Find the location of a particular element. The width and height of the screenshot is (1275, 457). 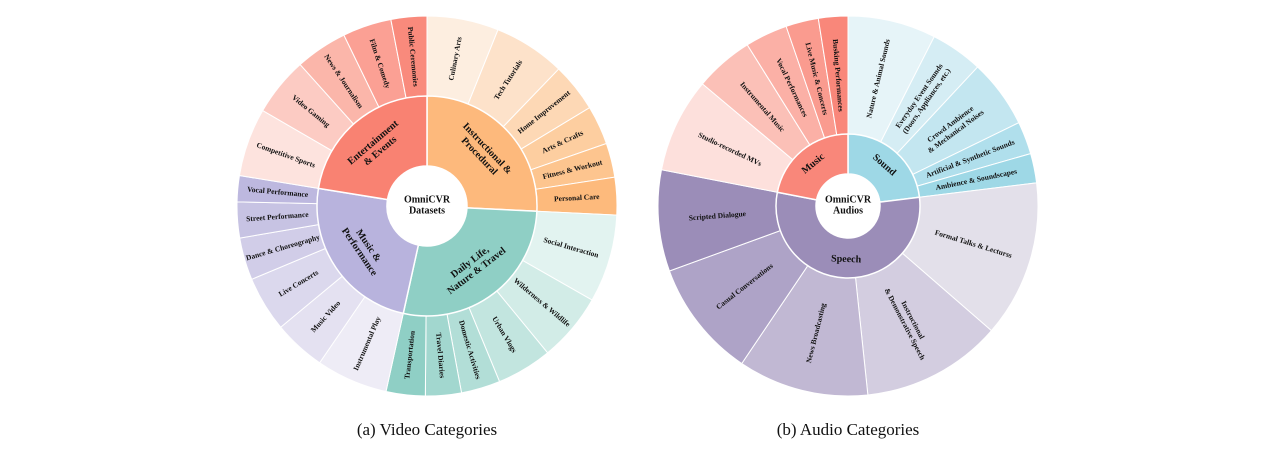

group-label-line: Speech is located at coordinates (846, 260).